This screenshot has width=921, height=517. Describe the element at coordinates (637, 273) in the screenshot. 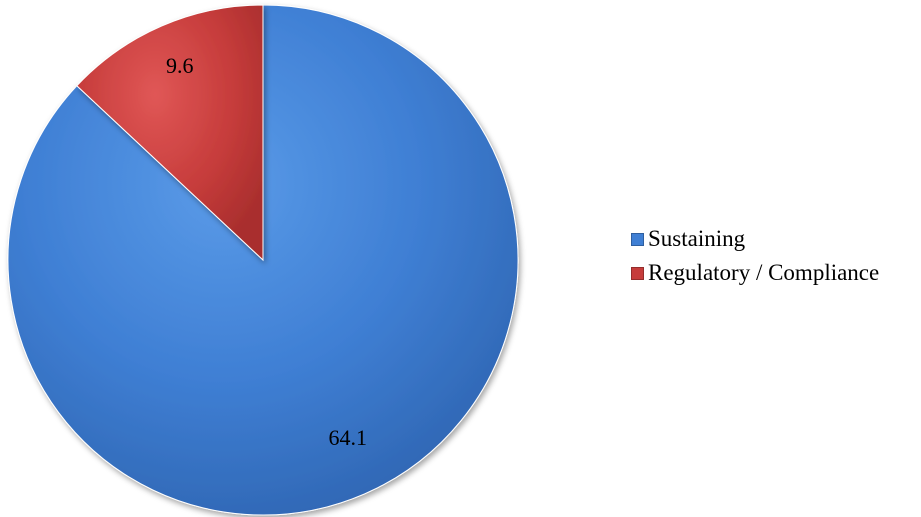

I see `legend-swatch-regulatory-compliance` at that location.